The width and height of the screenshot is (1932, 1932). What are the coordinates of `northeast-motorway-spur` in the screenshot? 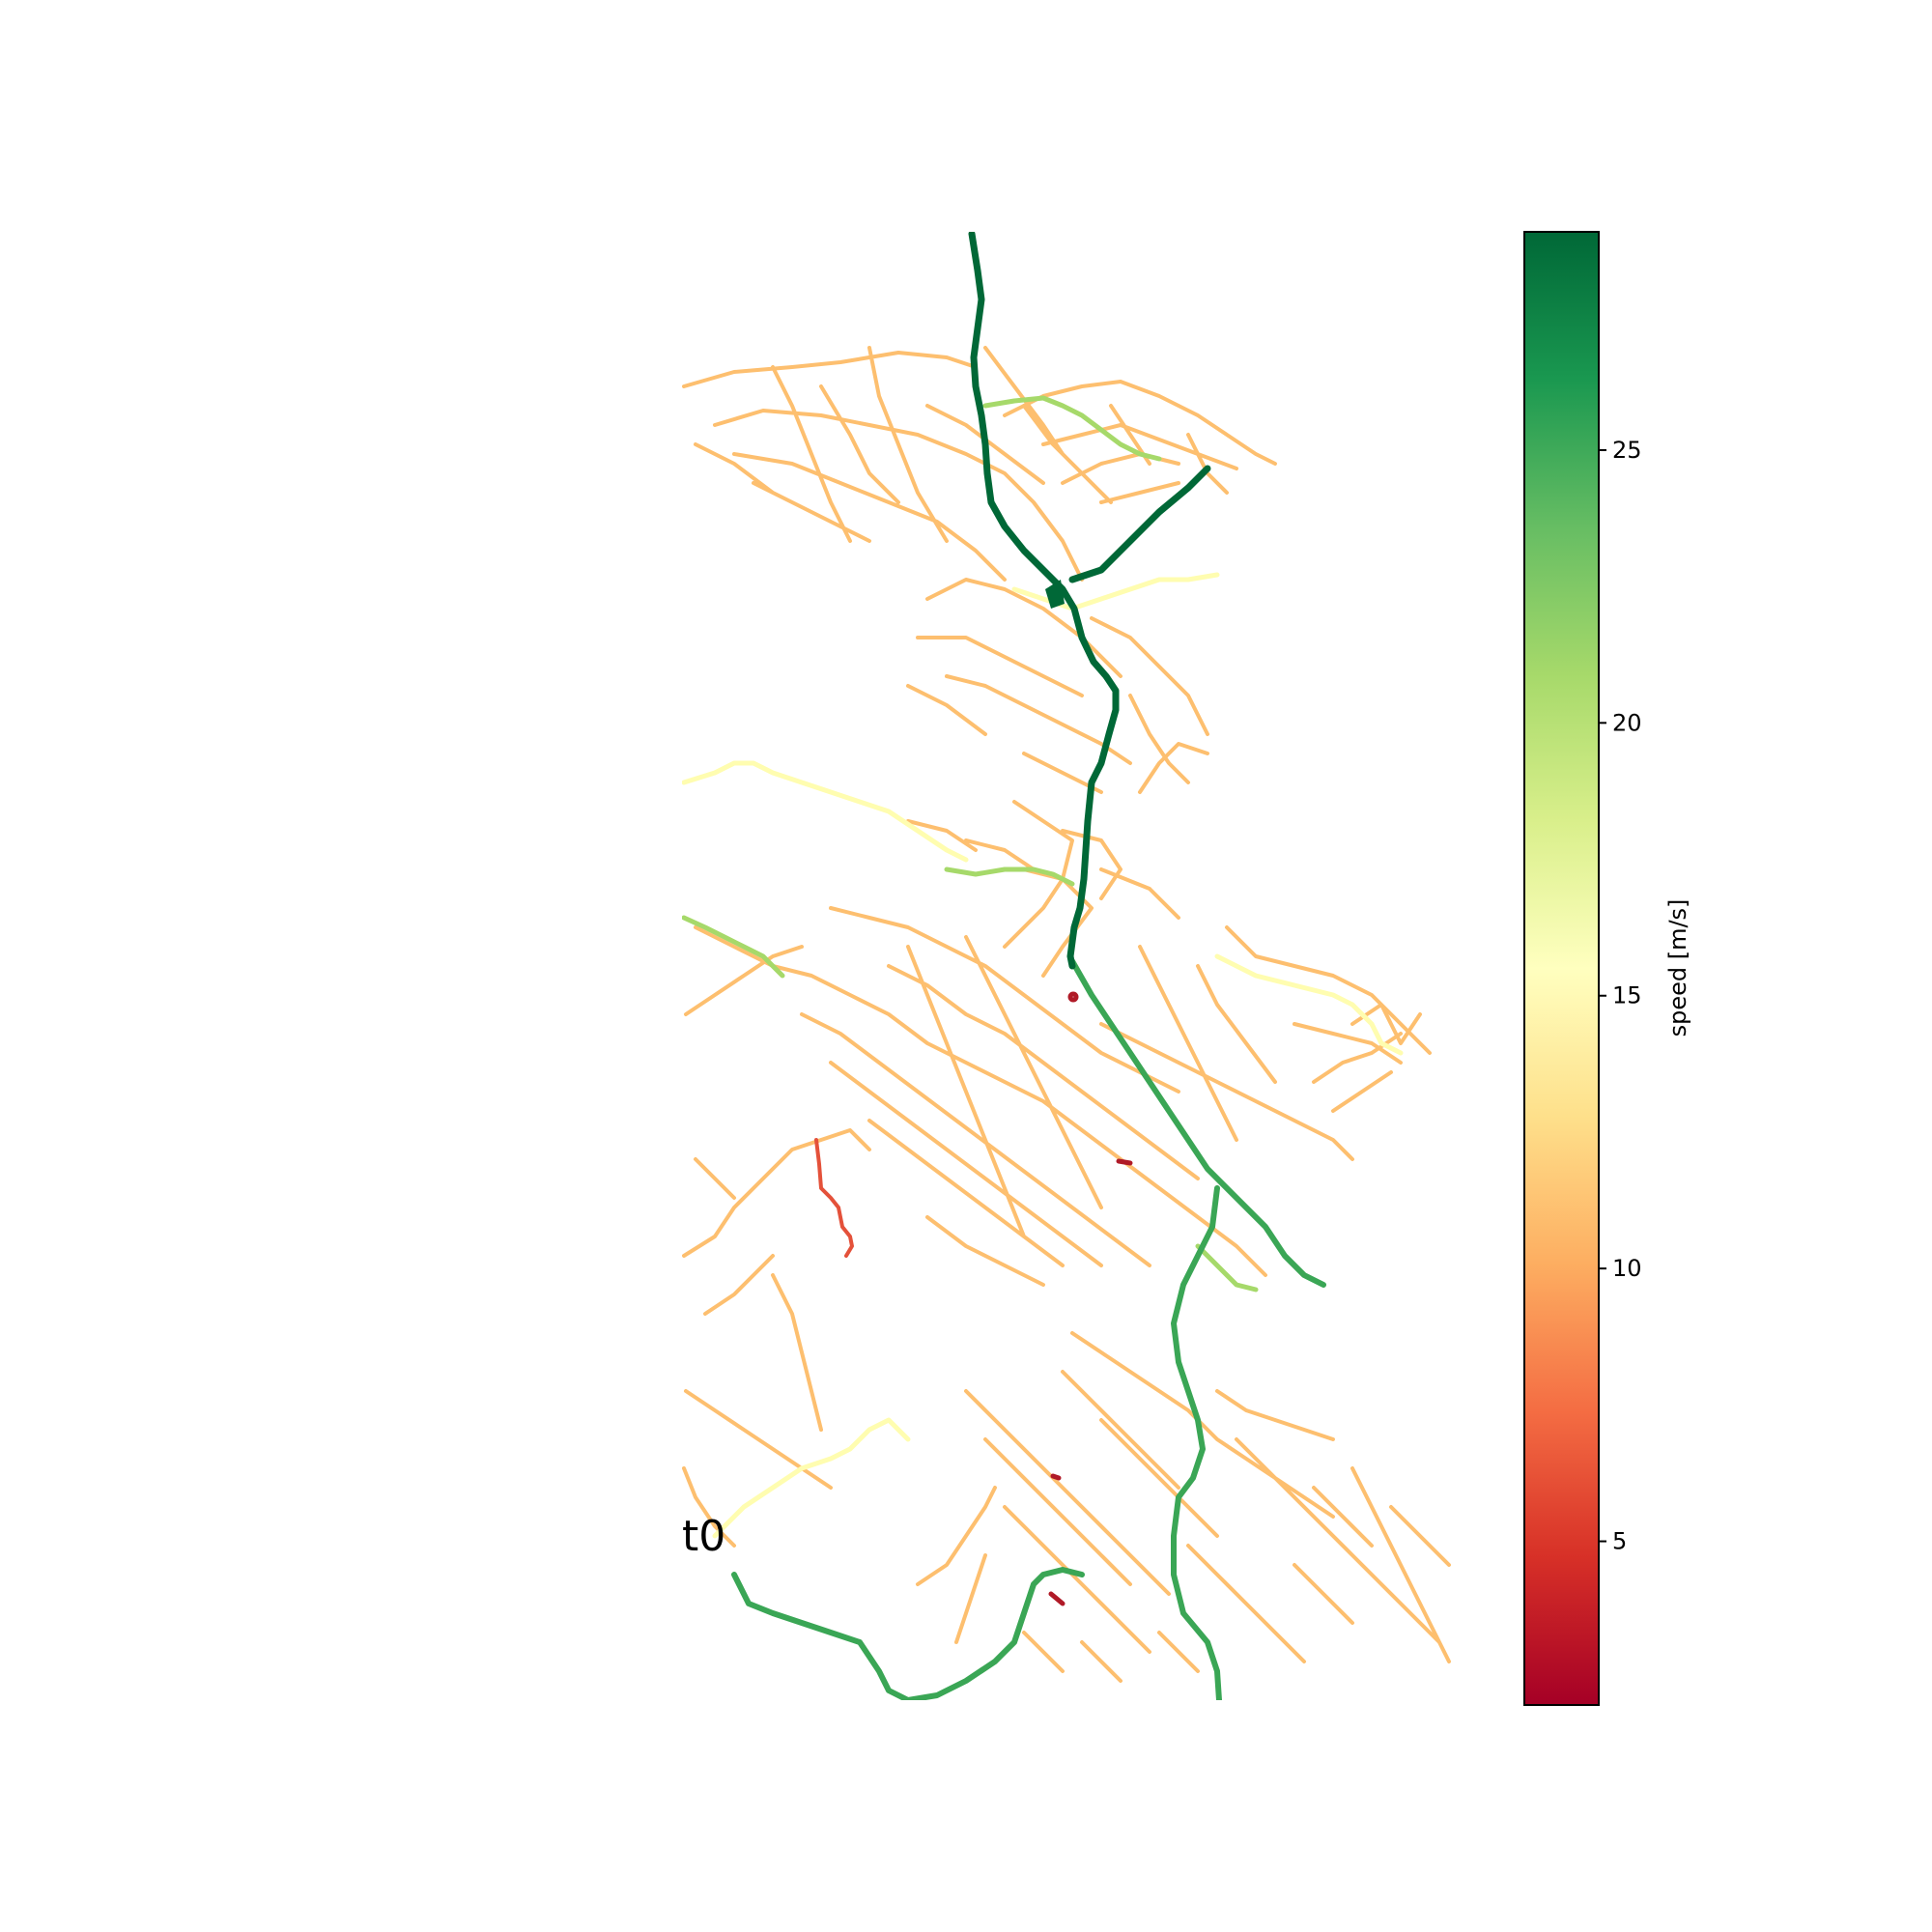 It's located at (1139, 524).